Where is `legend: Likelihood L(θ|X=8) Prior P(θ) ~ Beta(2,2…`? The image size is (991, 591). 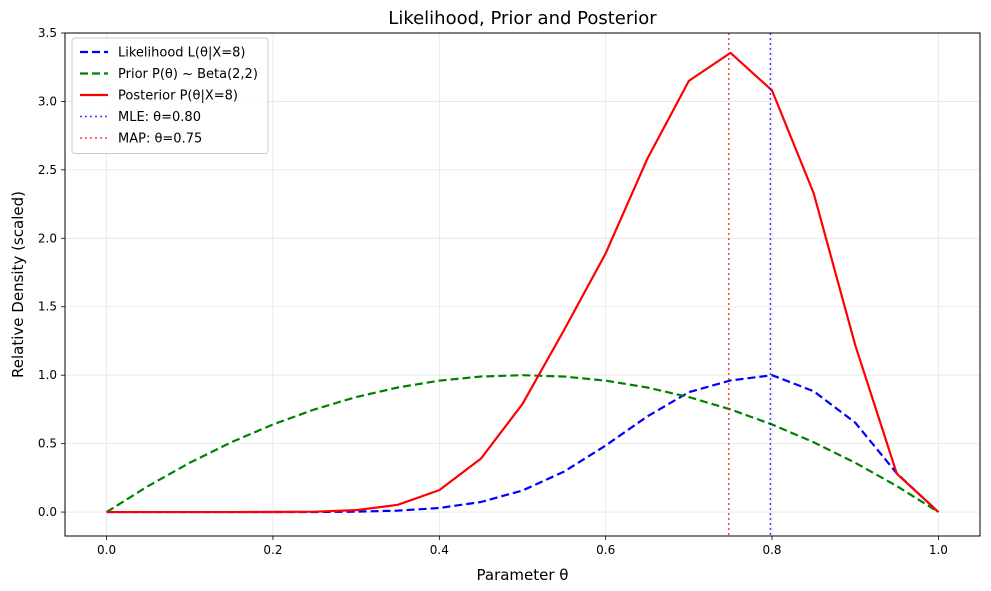
legend: Likelihood L(θ|X=8) Prior P(θ) ~ Beta(2,2… is located at coordinates (170, 95).